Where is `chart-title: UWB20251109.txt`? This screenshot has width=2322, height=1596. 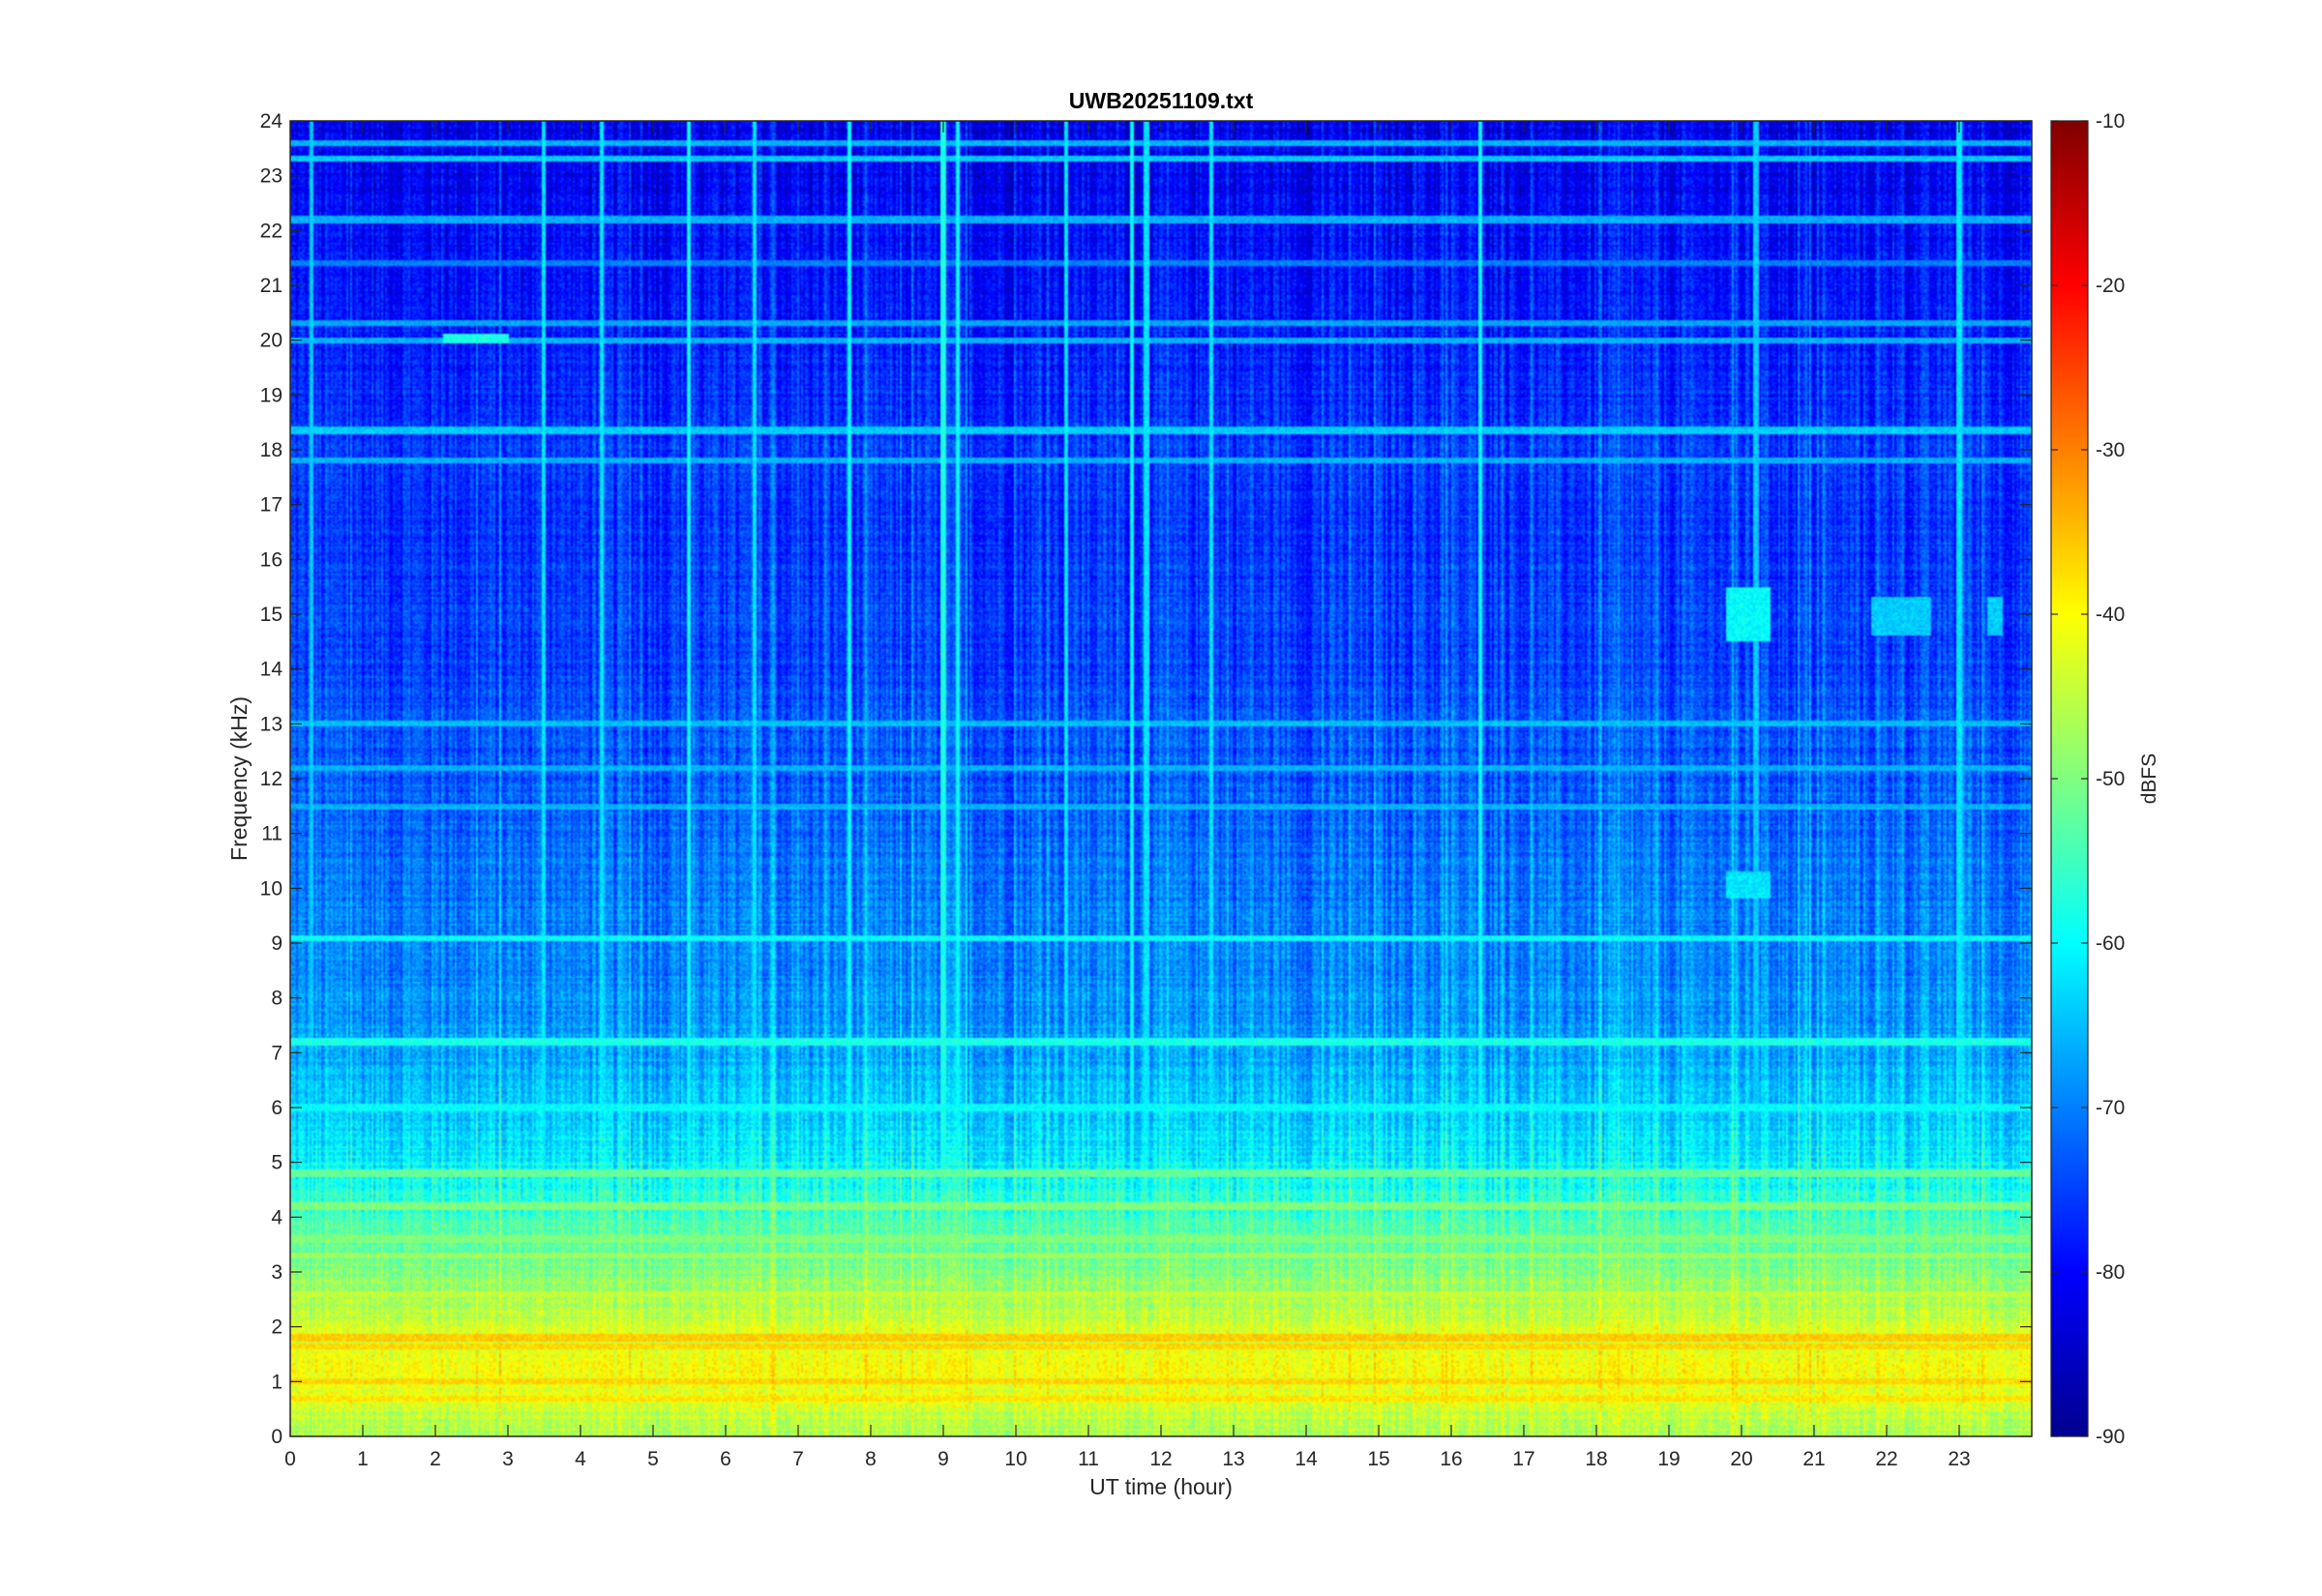 chart-title: UWB20251109.txt is located at coordinates (1161, 100).